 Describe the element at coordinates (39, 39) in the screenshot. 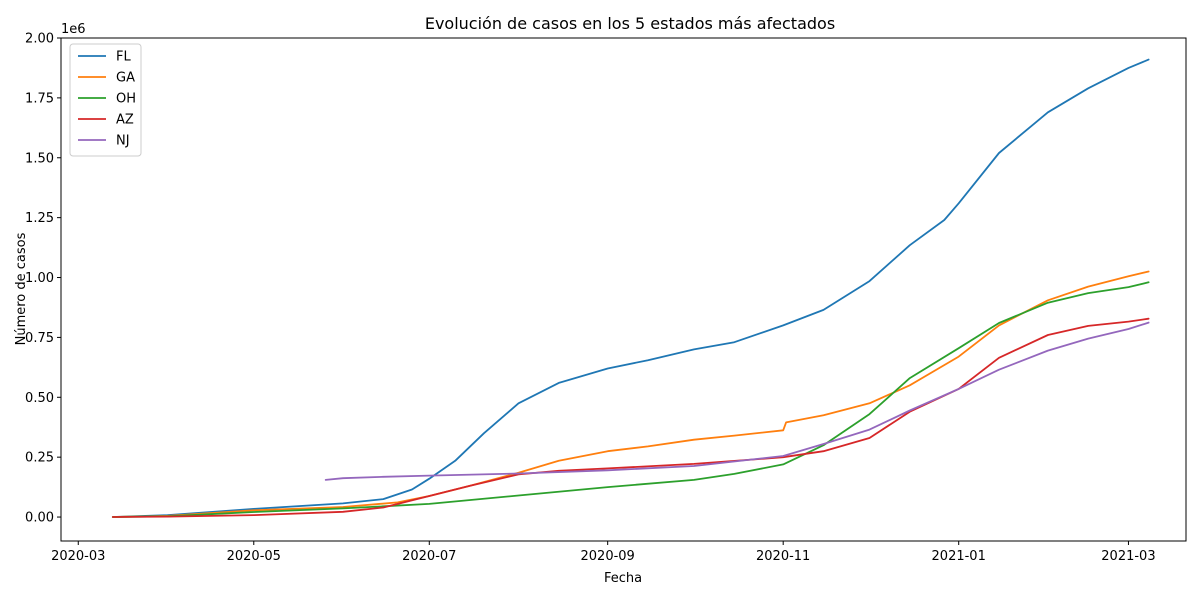

I see `y-tick-label: 2.00` at that location.